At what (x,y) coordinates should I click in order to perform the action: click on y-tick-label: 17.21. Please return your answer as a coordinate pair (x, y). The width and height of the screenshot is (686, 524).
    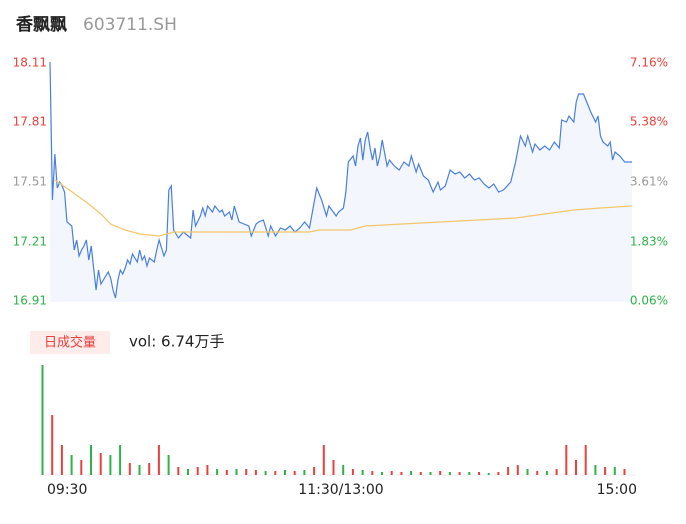
    Looking at the image, I should click on (30, 242).